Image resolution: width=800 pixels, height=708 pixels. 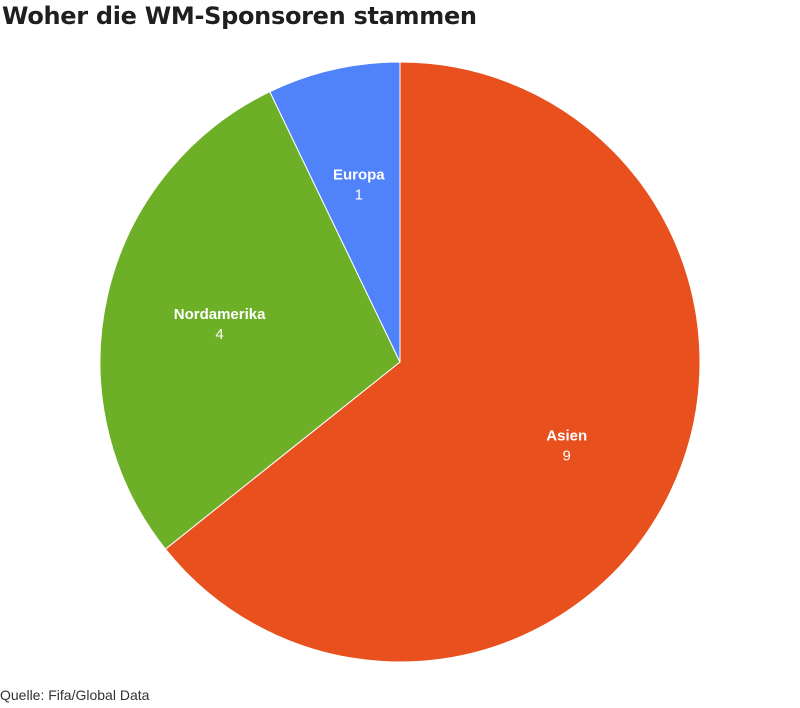 What do you see at coordinates (219, 334) in the screenshot?
I see `slice-value-nordamerika: 4` at bounding box center [219, 334].